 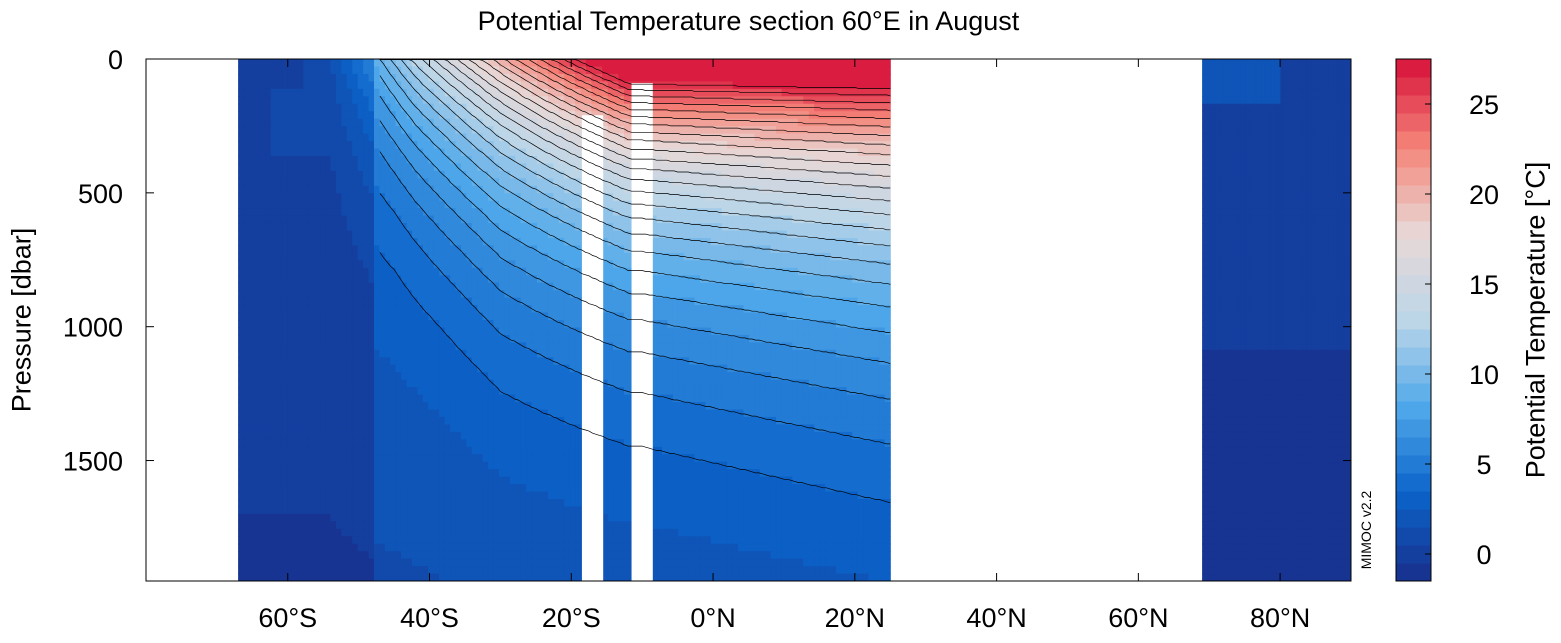 What do you see at coordinates (93, 328) in the screenshot?
I see `y-tick-label: 1000` at bounding box center [93, 328].